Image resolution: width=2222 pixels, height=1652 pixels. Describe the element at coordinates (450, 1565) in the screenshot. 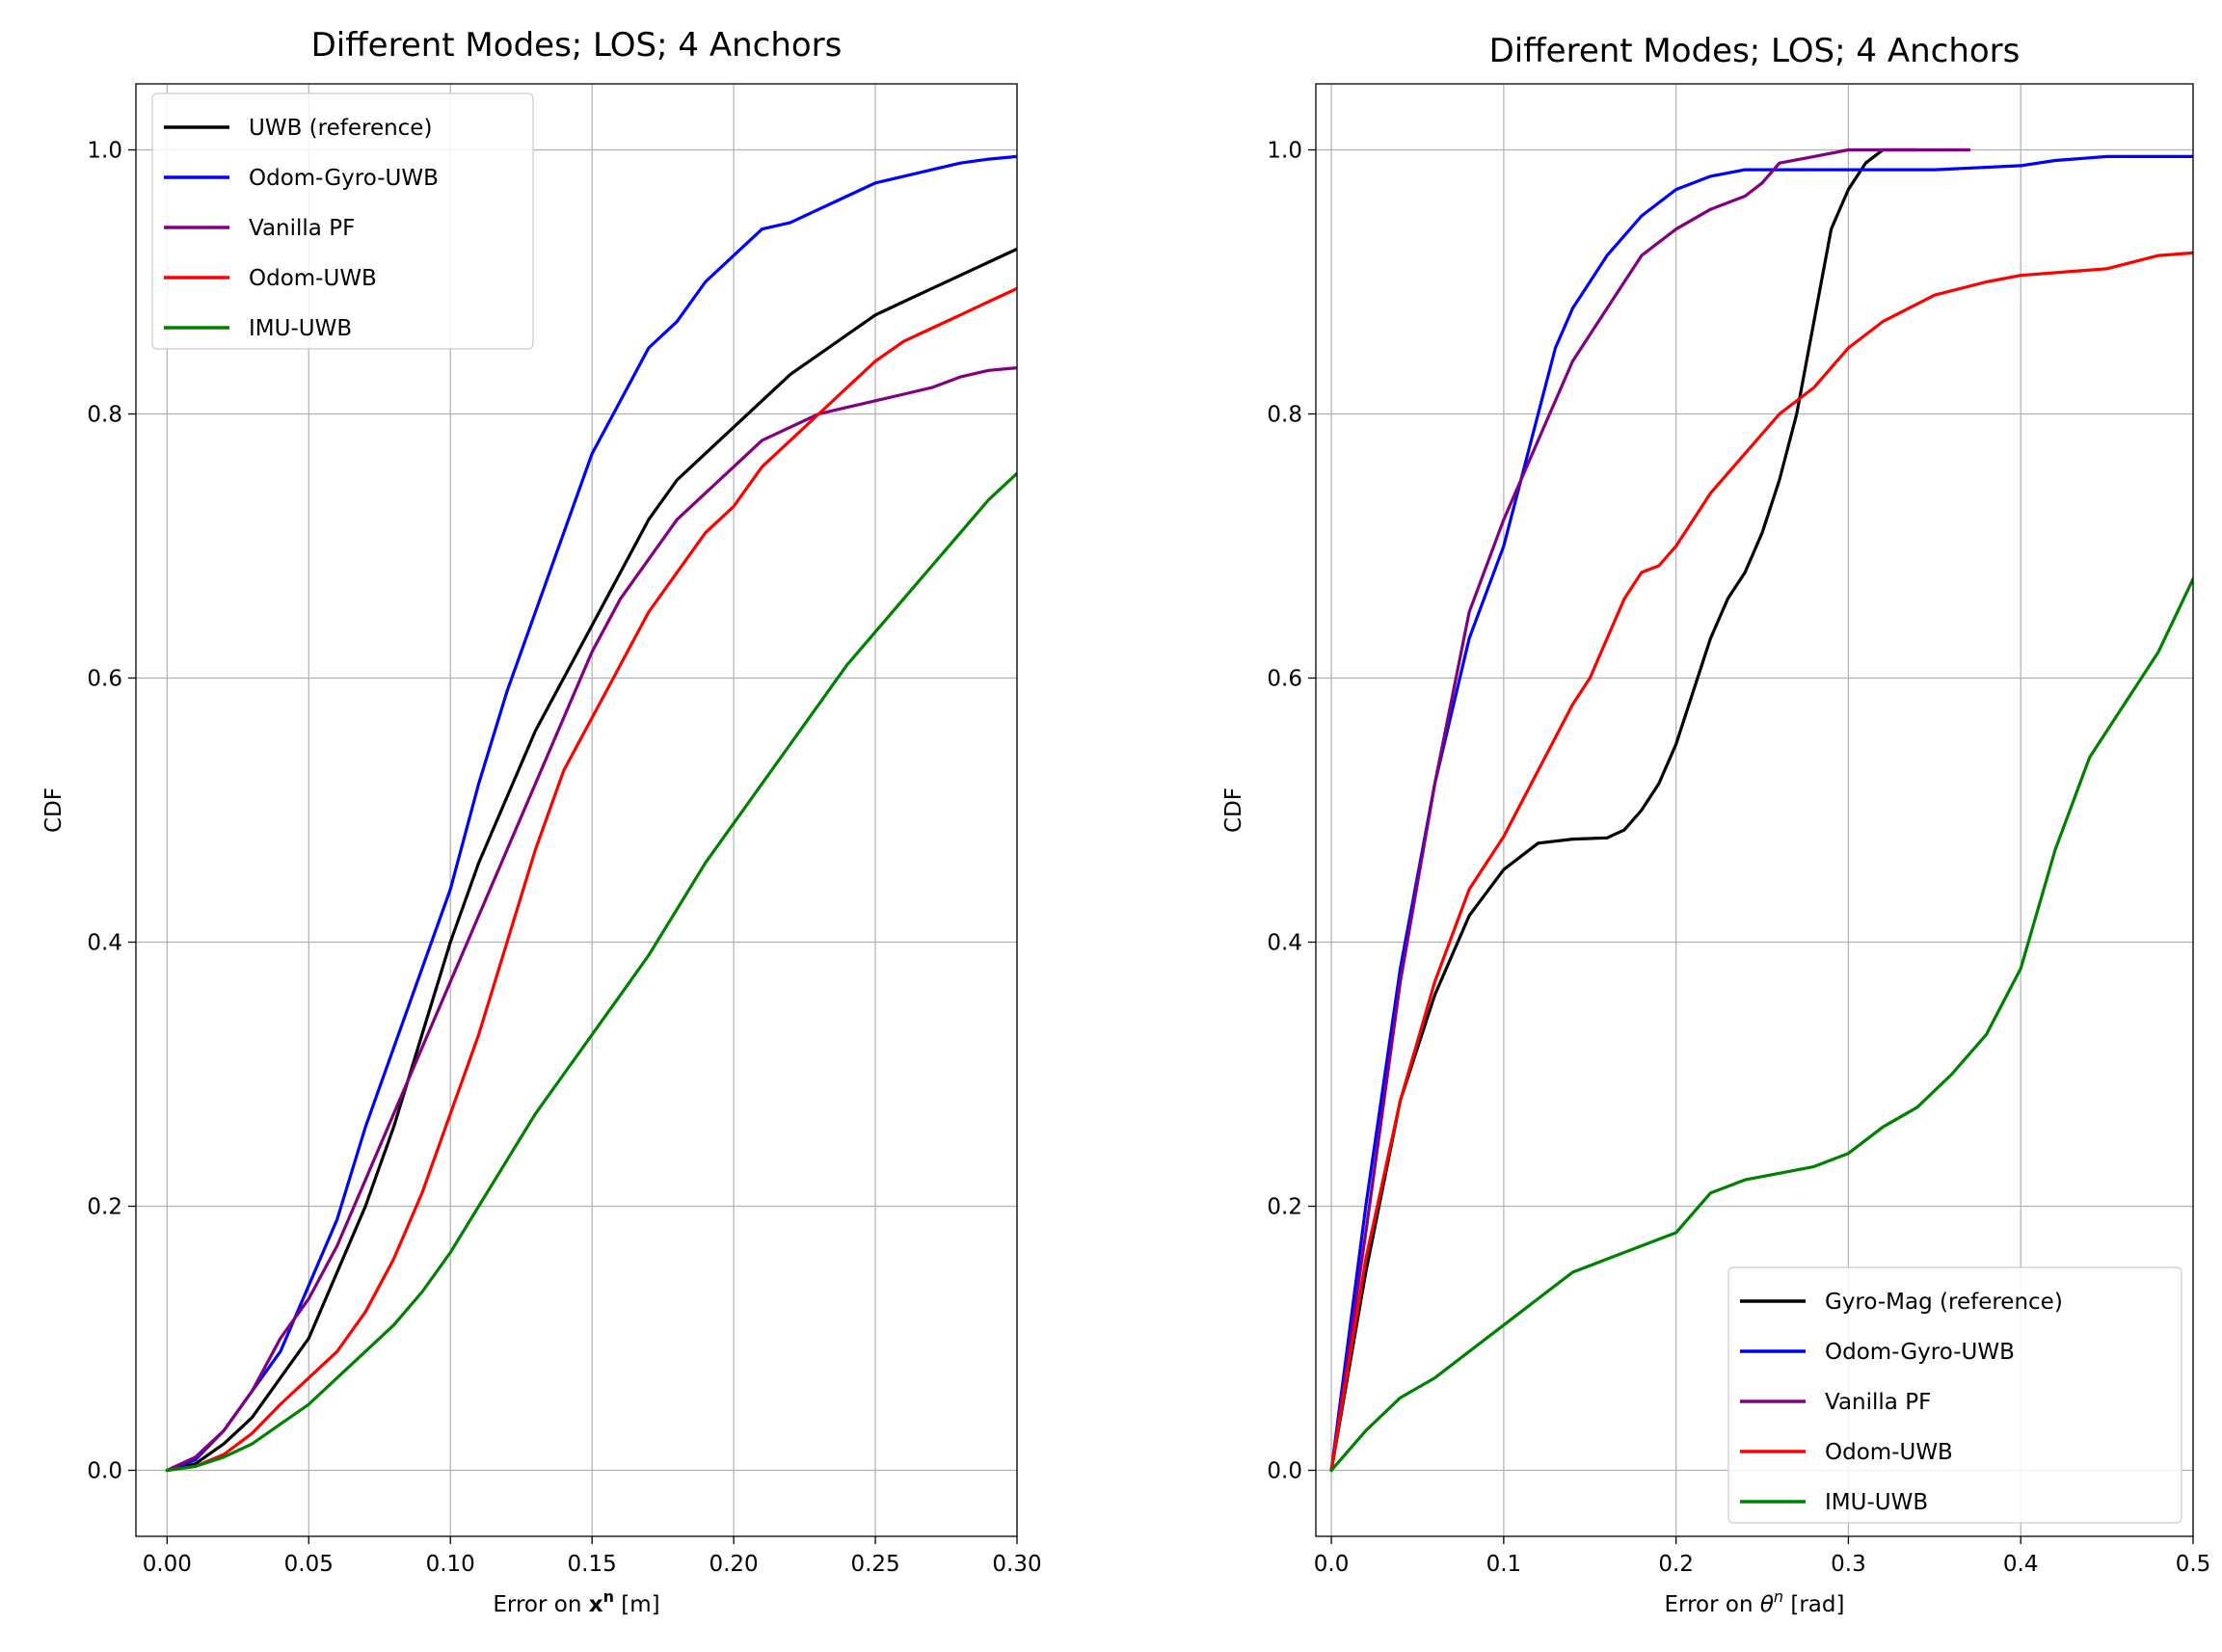

I see `x-tick-label: 0.10` at that location.